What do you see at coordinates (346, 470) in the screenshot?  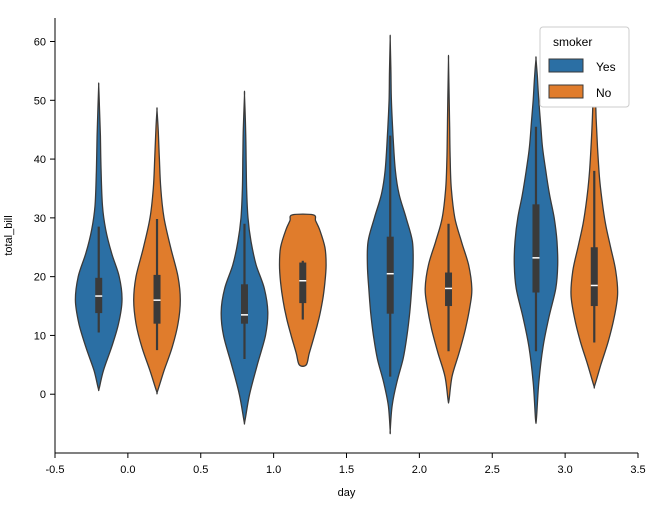 I see `x-tick-label: 1.5` at bounding box center [346, 470].